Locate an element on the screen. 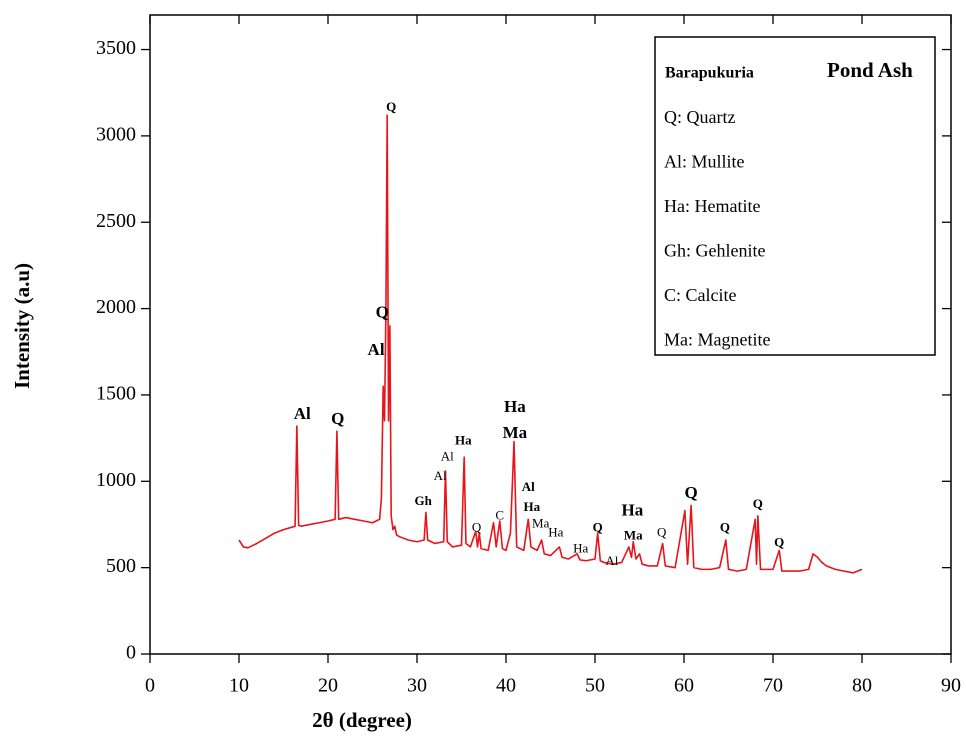  x-tick-label: 10 is located at coordinates (239, 686).